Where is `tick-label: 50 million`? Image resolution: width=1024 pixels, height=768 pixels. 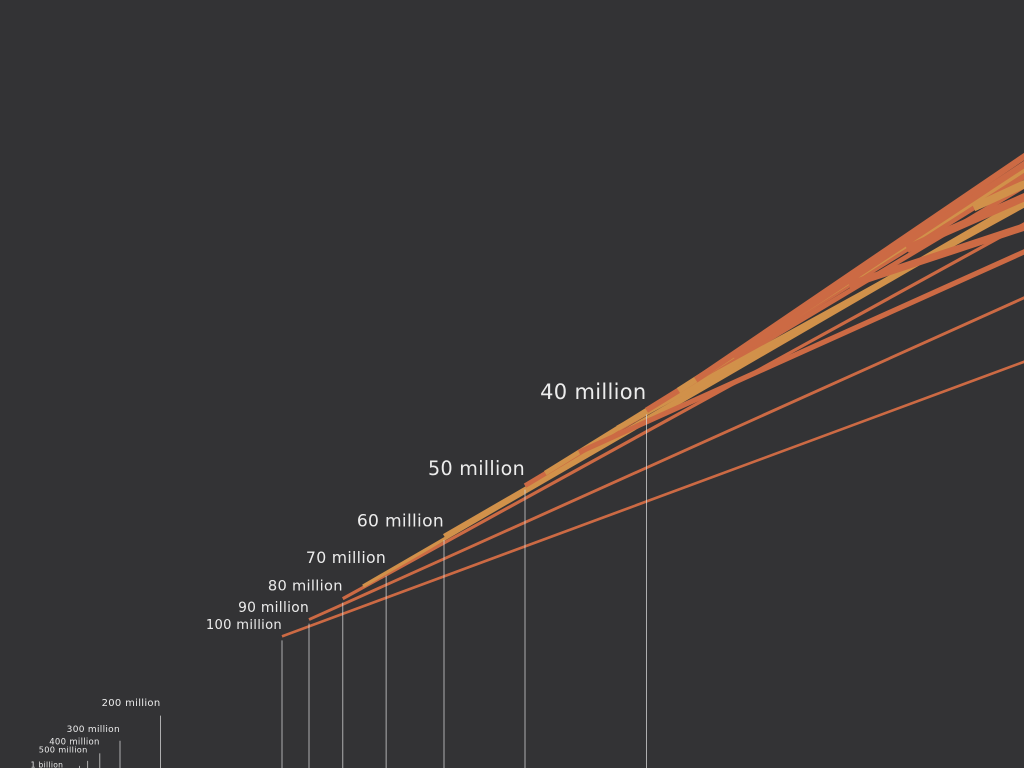 tick-label: 50 million is located at coordinates (476, 468).